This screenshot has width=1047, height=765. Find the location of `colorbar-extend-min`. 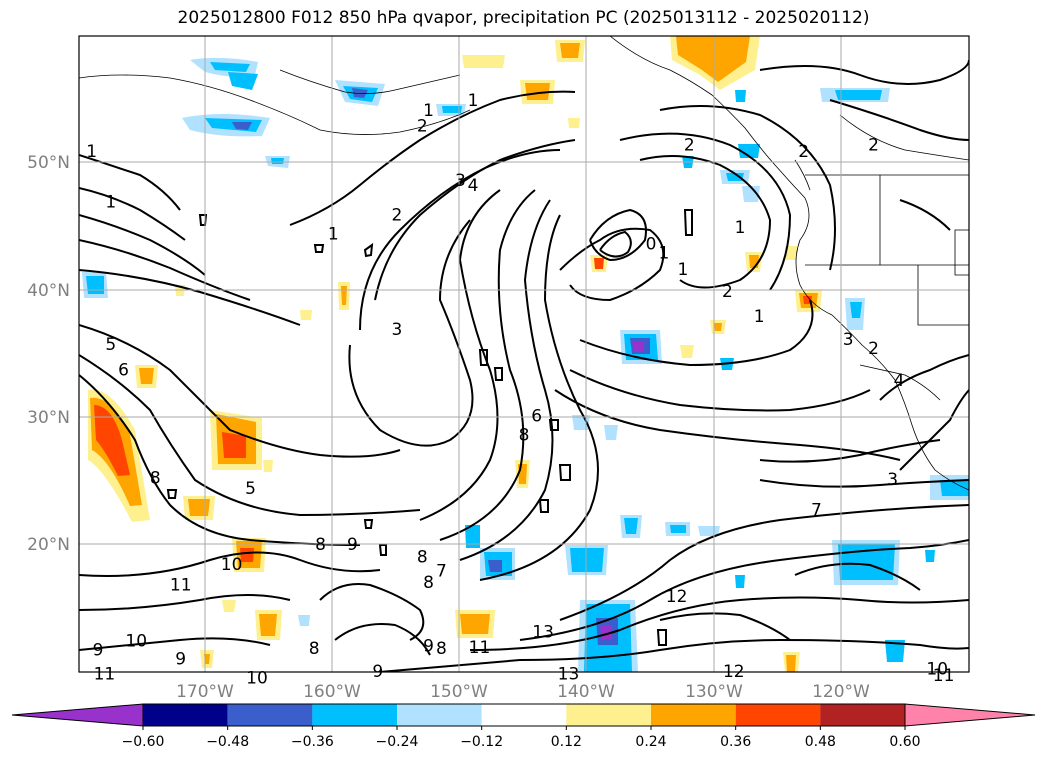

colorbar-extend-min is located at coordinates (77, 715).